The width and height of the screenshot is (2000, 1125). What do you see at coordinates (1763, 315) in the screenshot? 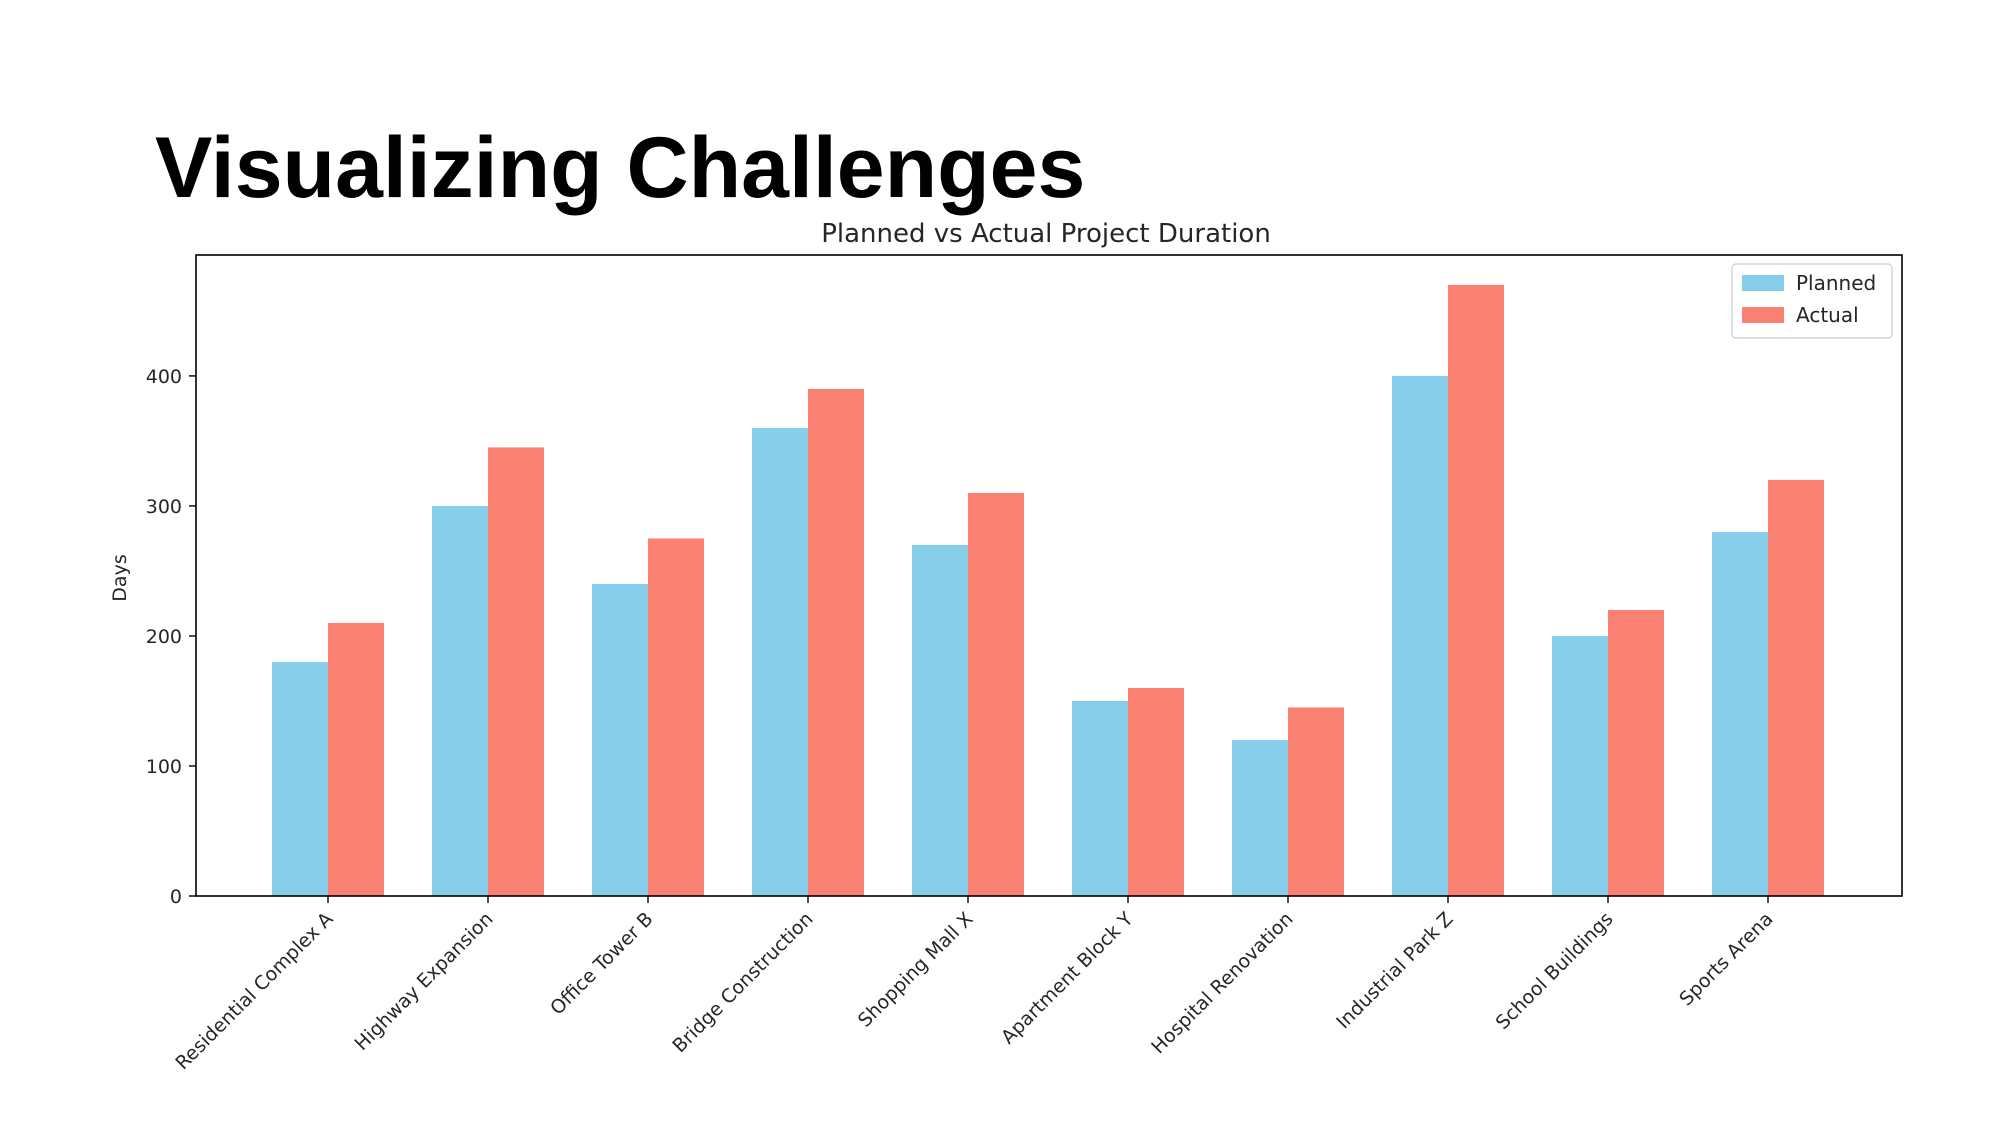
I see `legend-swatch-actual` at bounding box center [1763, 315].